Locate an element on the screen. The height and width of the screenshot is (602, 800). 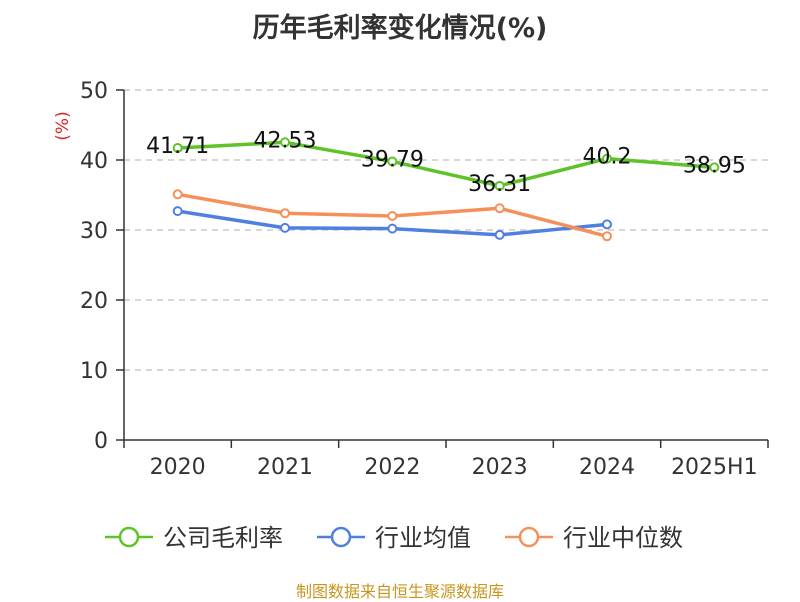
y-tick-label: 10 is located at coordinates (94, 371).